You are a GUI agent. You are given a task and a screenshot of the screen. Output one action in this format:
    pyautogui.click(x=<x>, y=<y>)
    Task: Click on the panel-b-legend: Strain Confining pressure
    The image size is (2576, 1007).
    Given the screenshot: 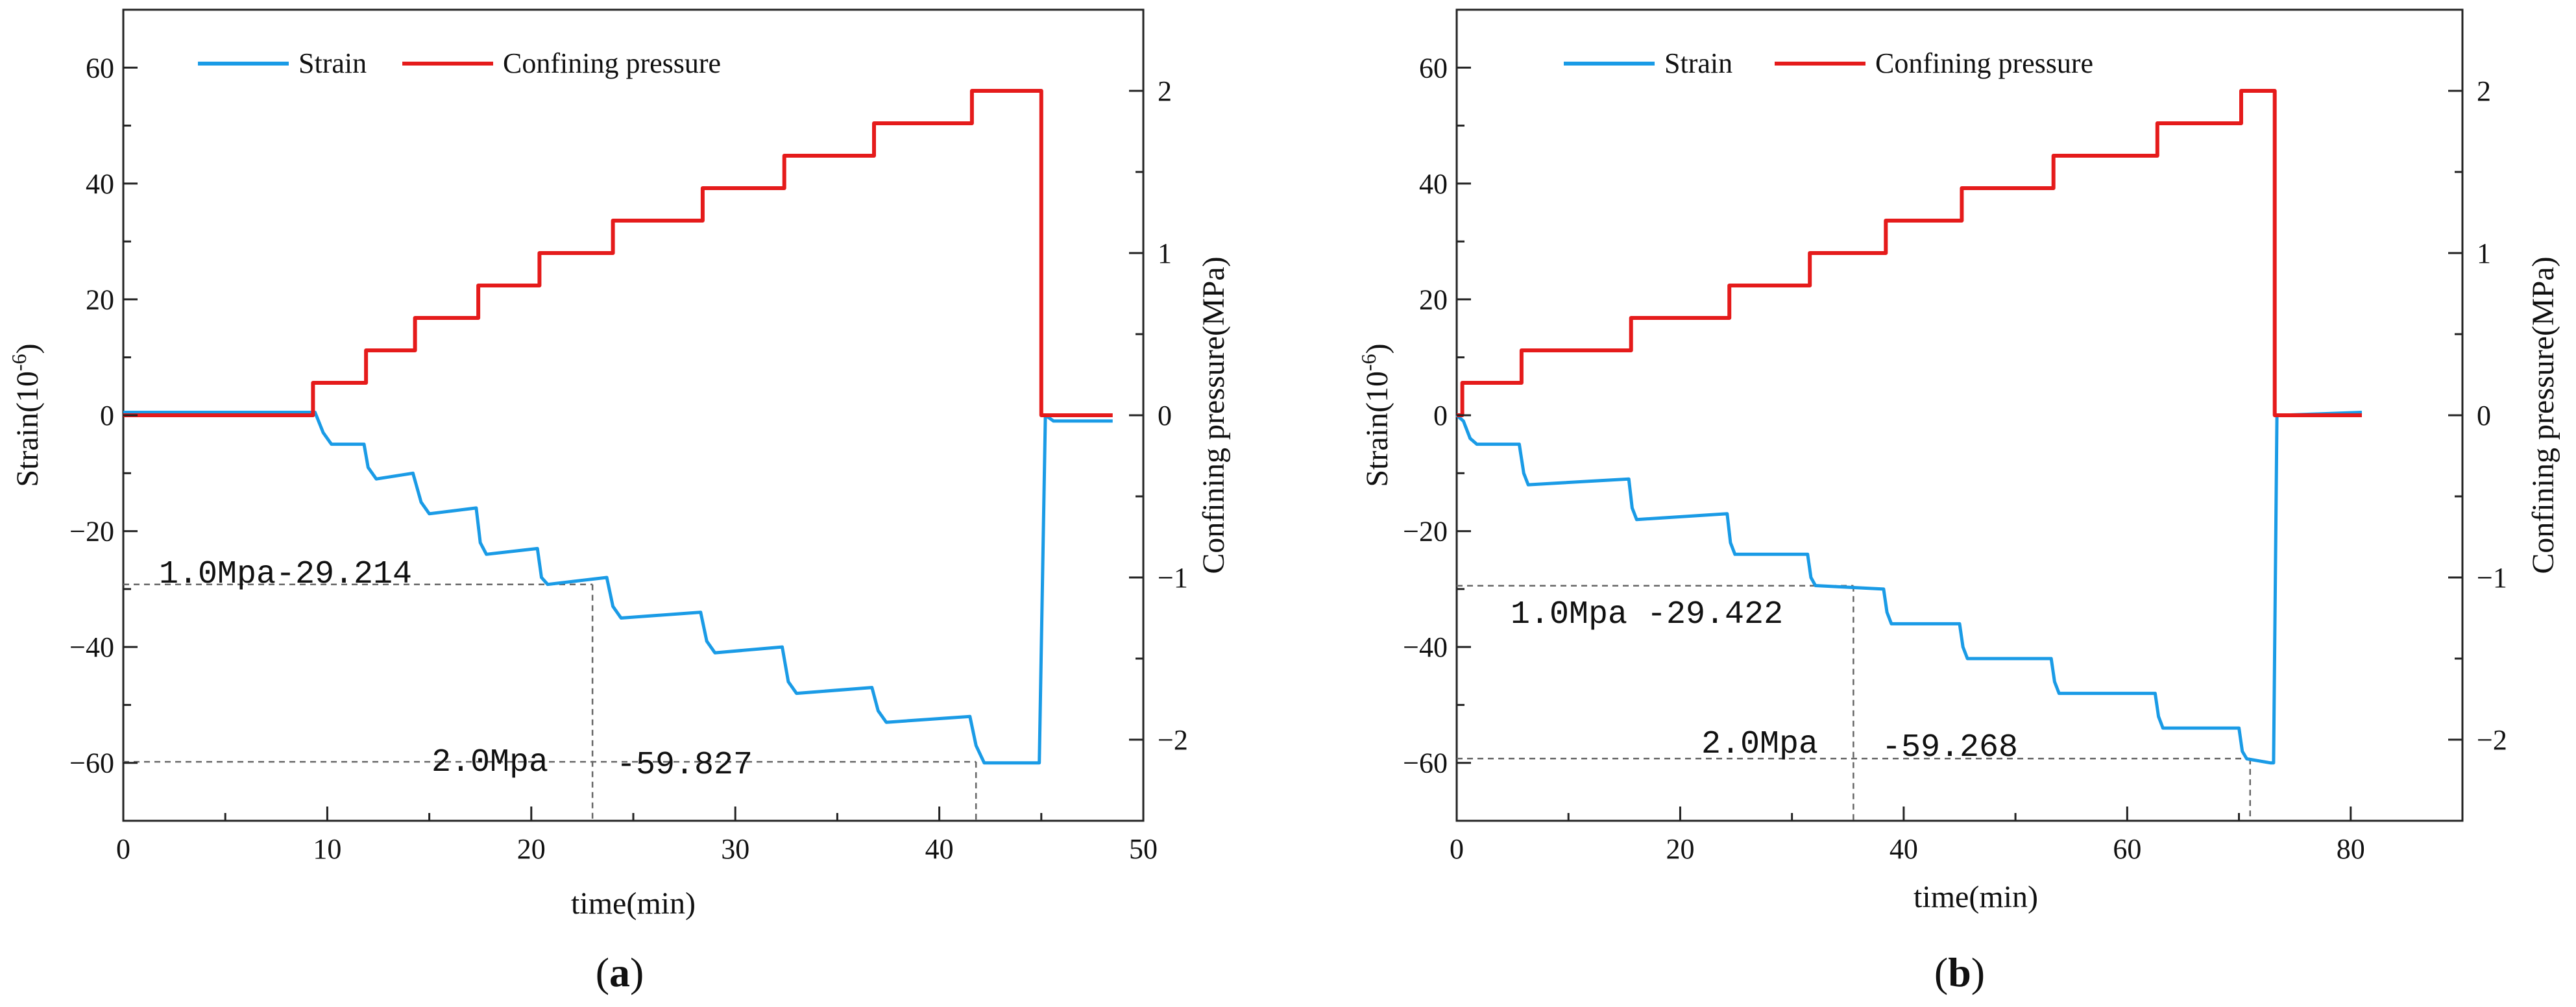 What is the action you would take?
    pyautogui.click(x=1828, y=63)
    